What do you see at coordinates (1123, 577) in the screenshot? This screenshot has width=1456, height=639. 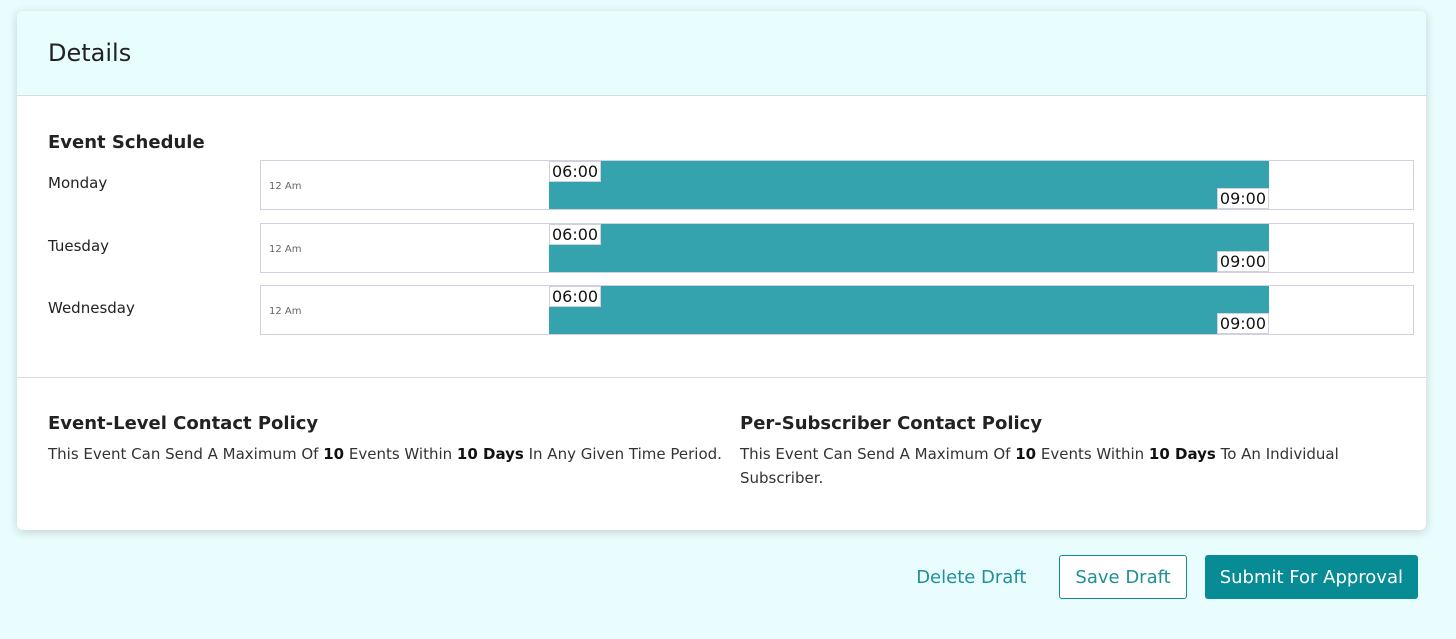 I see `save-draft-button: Save Draft` at bounding box center [1123, 577].